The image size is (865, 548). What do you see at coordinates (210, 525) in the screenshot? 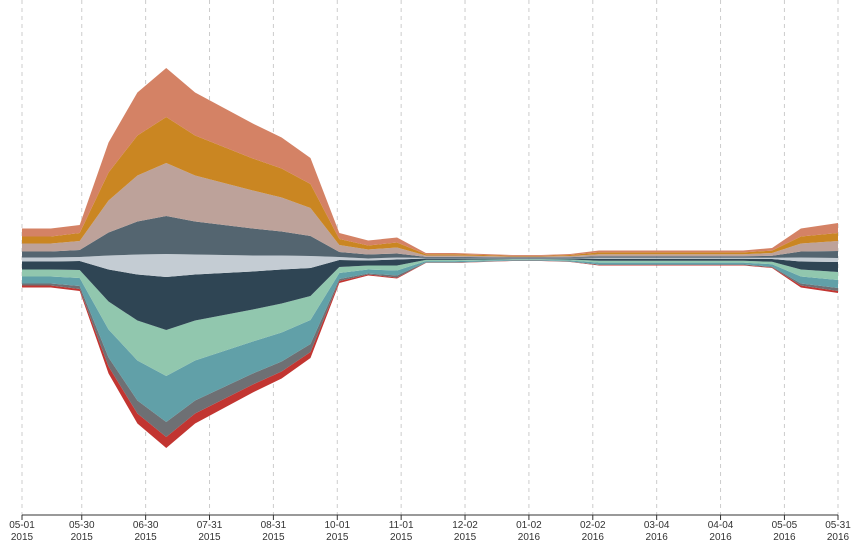
I see `x-tick-label: 07-31` at bounding box center [210, 525].